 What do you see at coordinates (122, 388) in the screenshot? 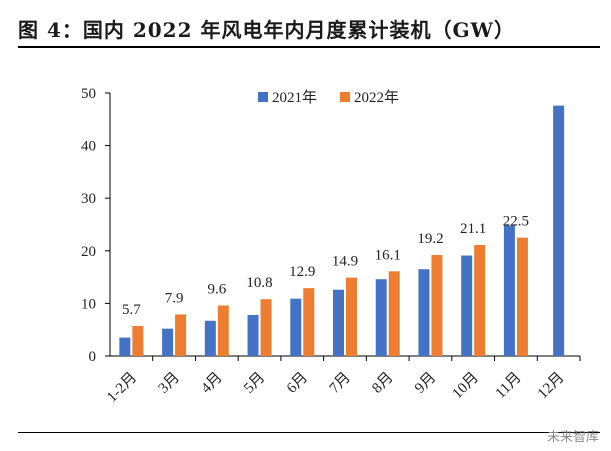
I see `x-tick-label: 1-2月` at bounding box center [122, 388].